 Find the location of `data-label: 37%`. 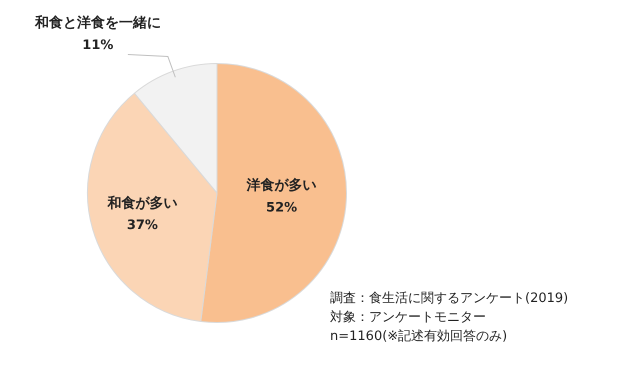

data-label: 37% is located at coordinates (142, 226).